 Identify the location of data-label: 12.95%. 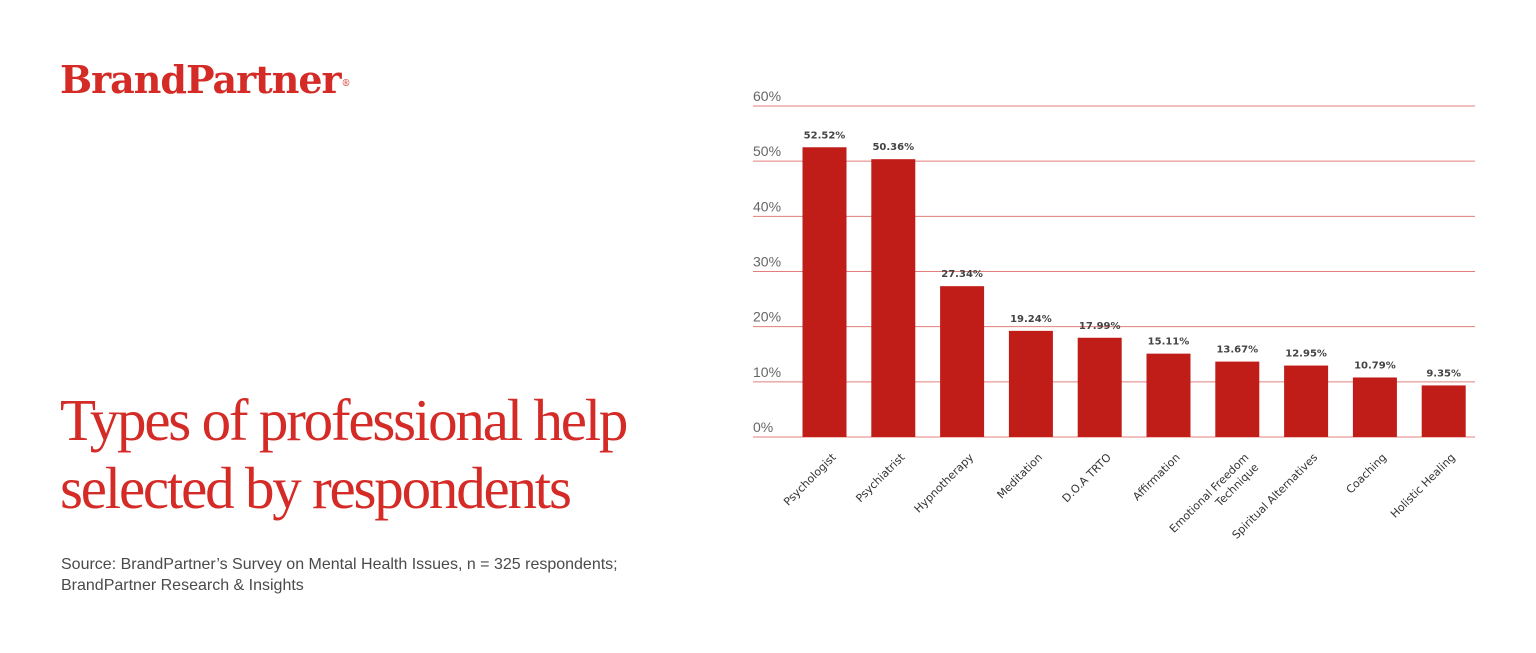
(1306, 354).